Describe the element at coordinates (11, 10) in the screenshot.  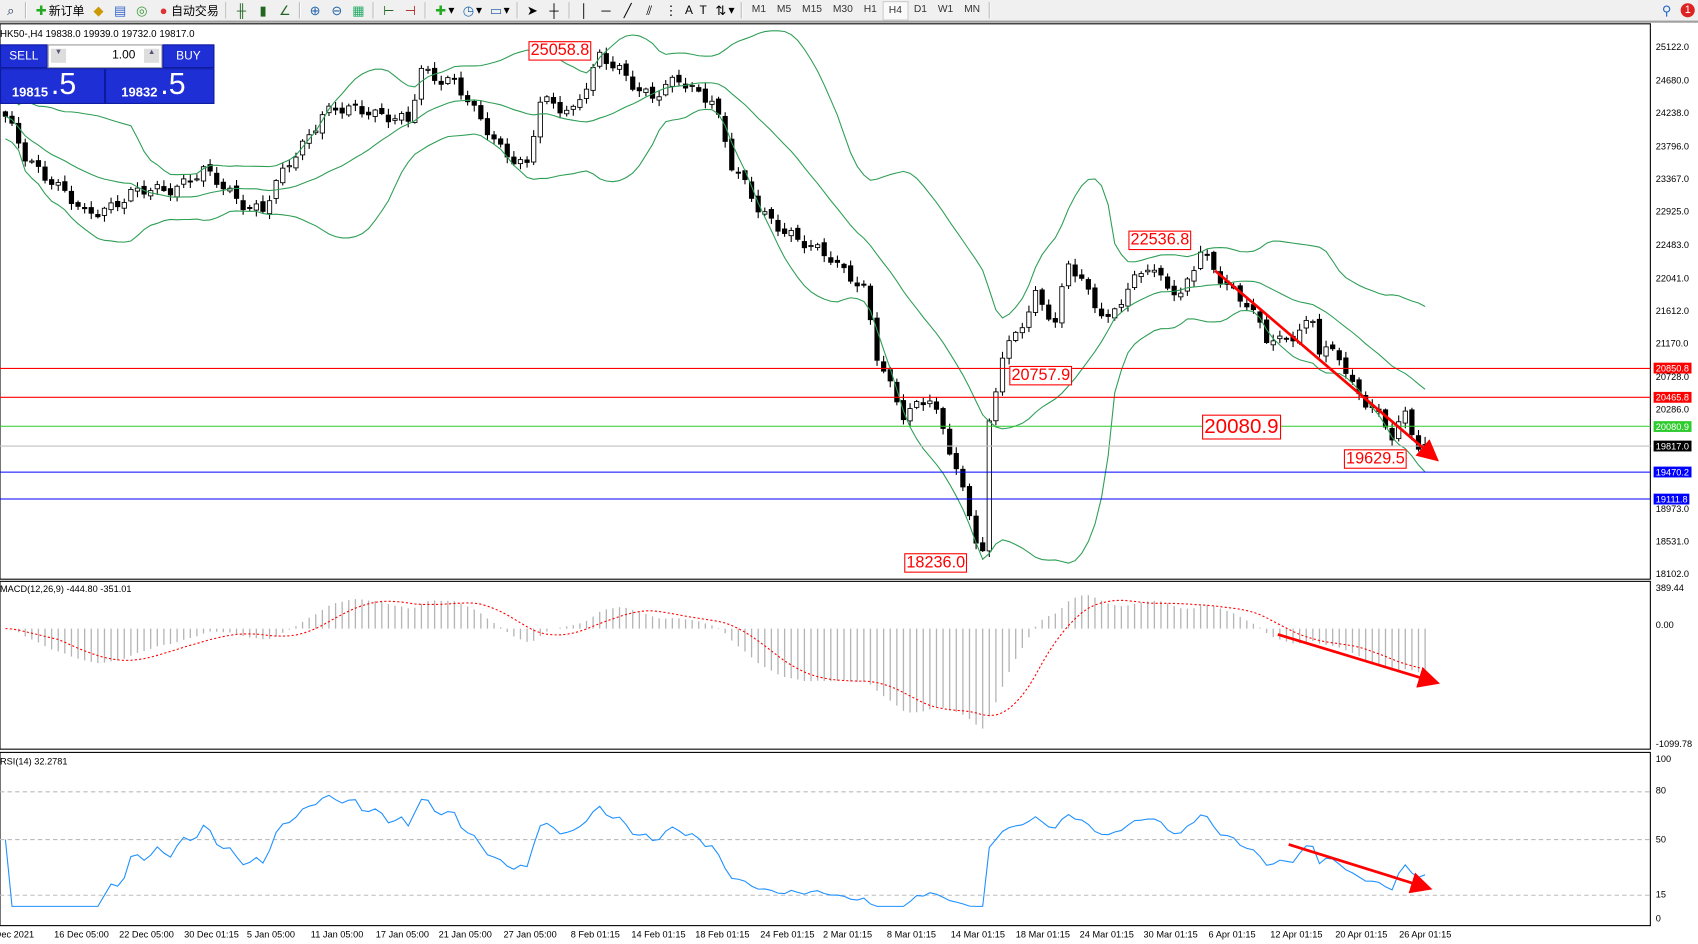
I see `search-icon: ⌕` at that location.